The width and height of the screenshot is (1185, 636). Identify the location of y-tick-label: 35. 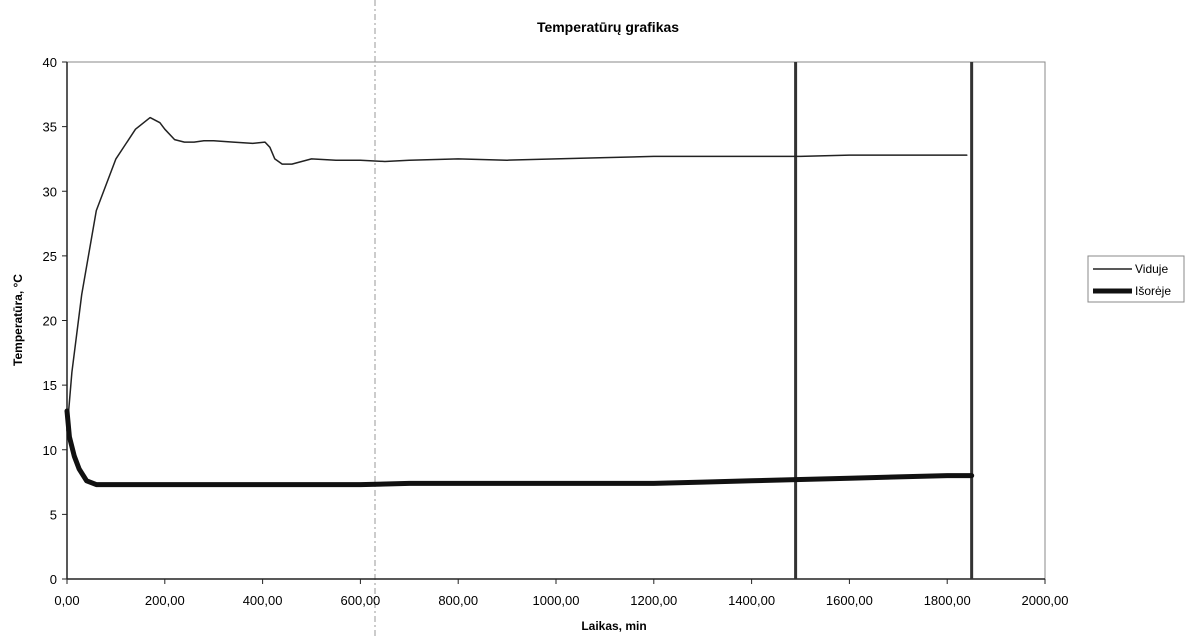
(50, 127).